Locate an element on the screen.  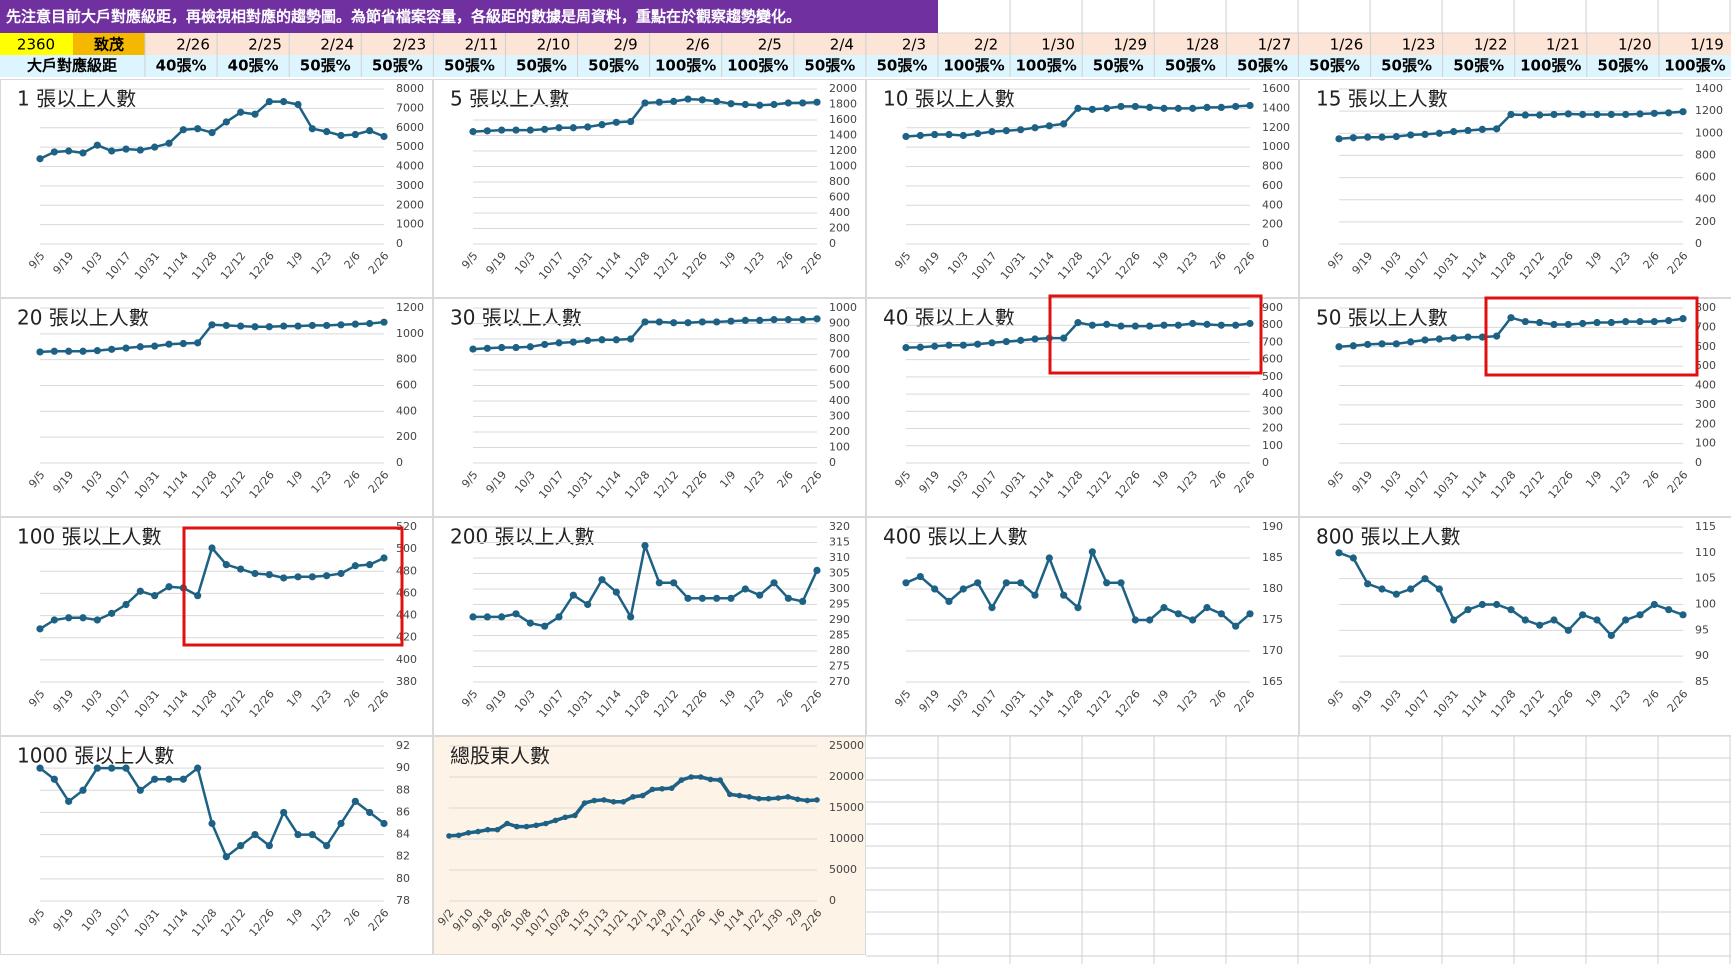
date-label: 2/9 is located at coordinates (626, 45).